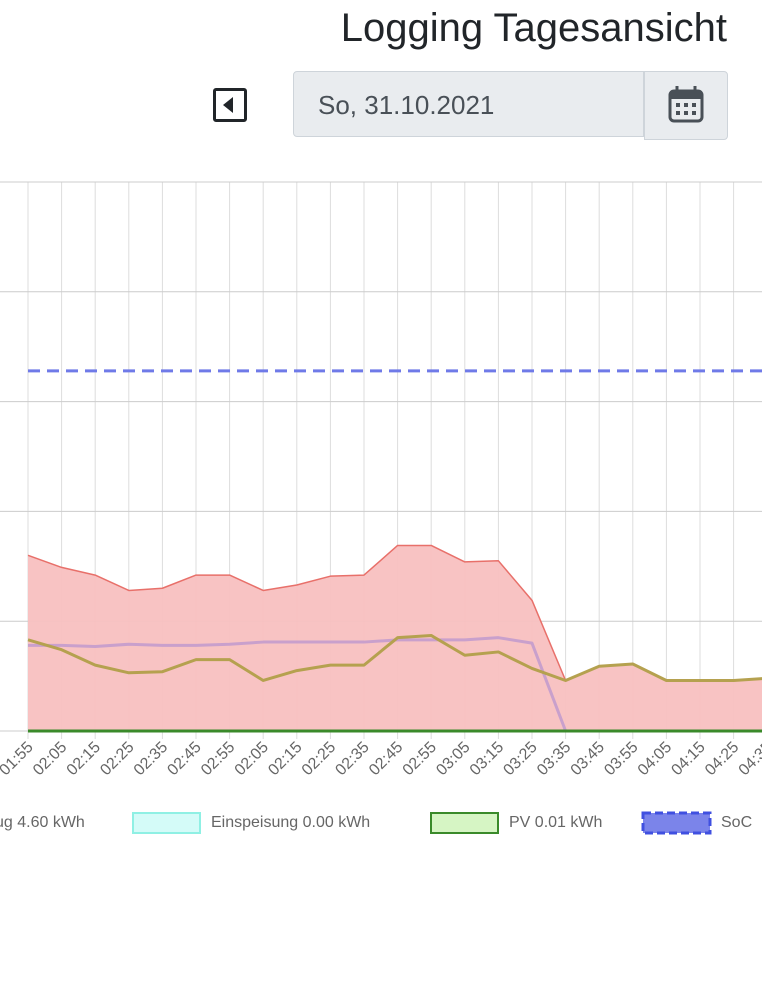 The height and width of the screenshot is (986, 762). Describe the element at coordinates (290, 822) in the screenshot. I see `legend-label: Einspeisung 0.00 kWh` at that location.